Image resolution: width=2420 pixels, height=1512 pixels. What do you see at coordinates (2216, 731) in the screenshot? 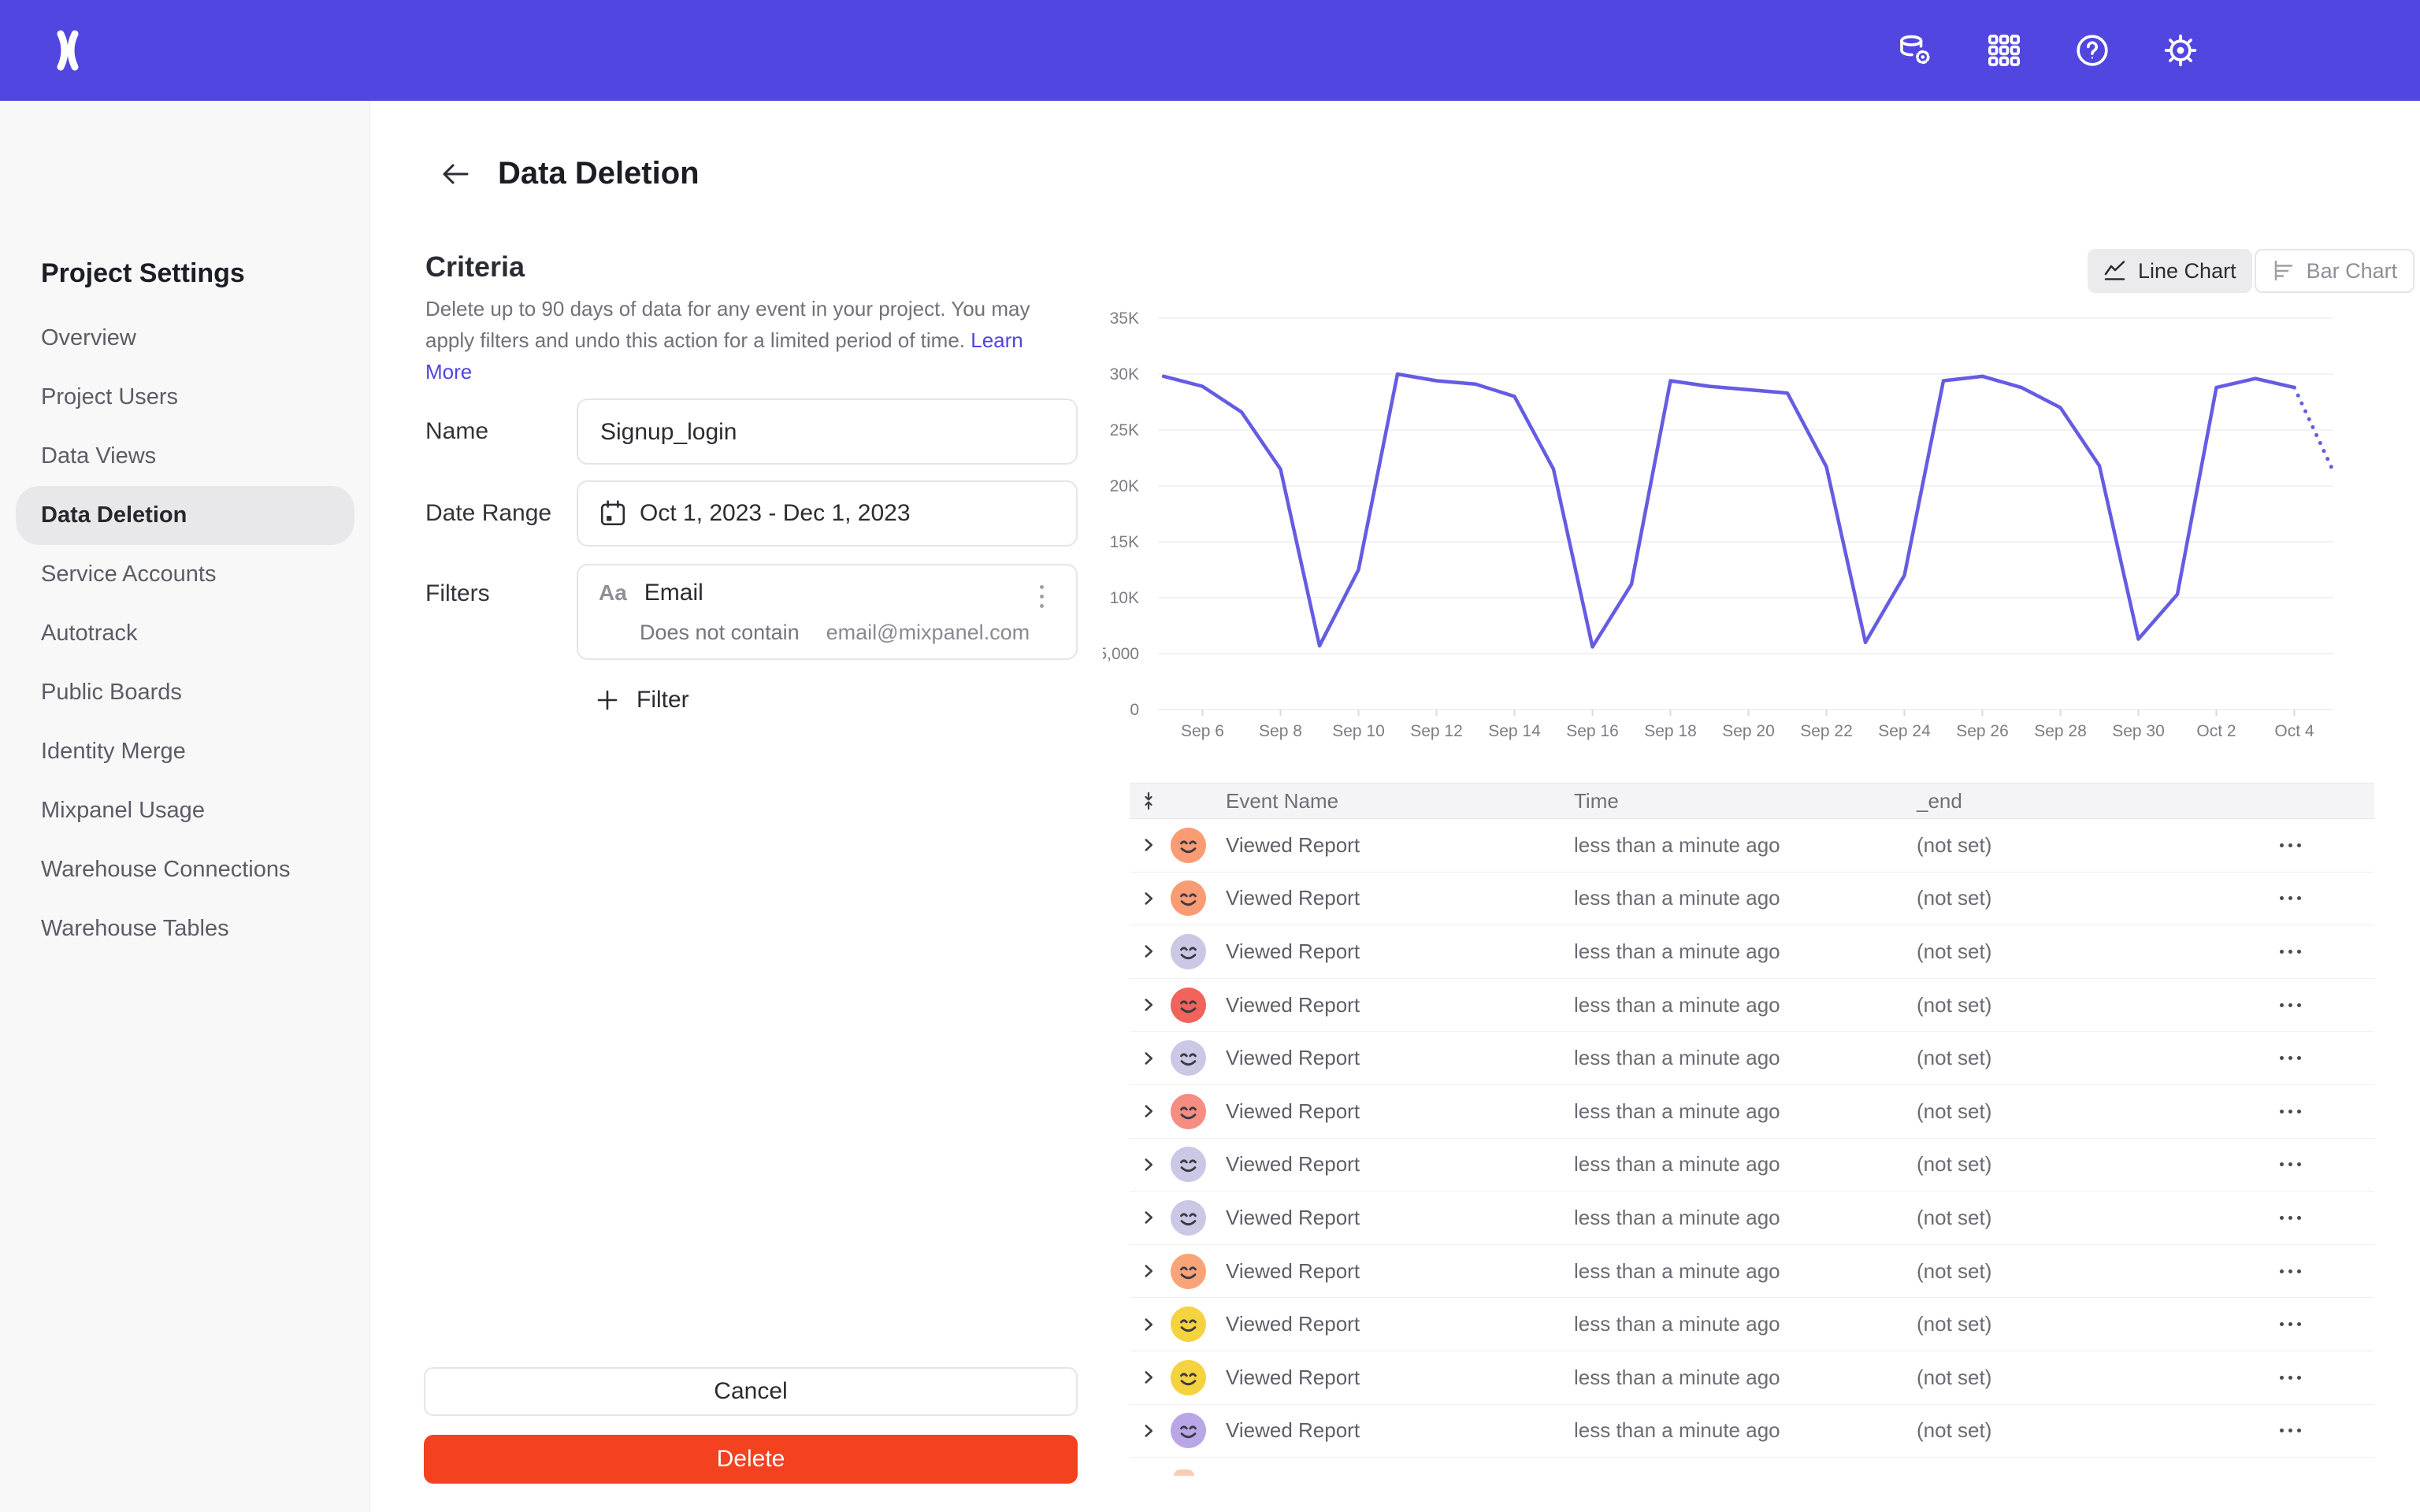
I see `svg-text: Oct 2` at bounding box center [2216, 731].